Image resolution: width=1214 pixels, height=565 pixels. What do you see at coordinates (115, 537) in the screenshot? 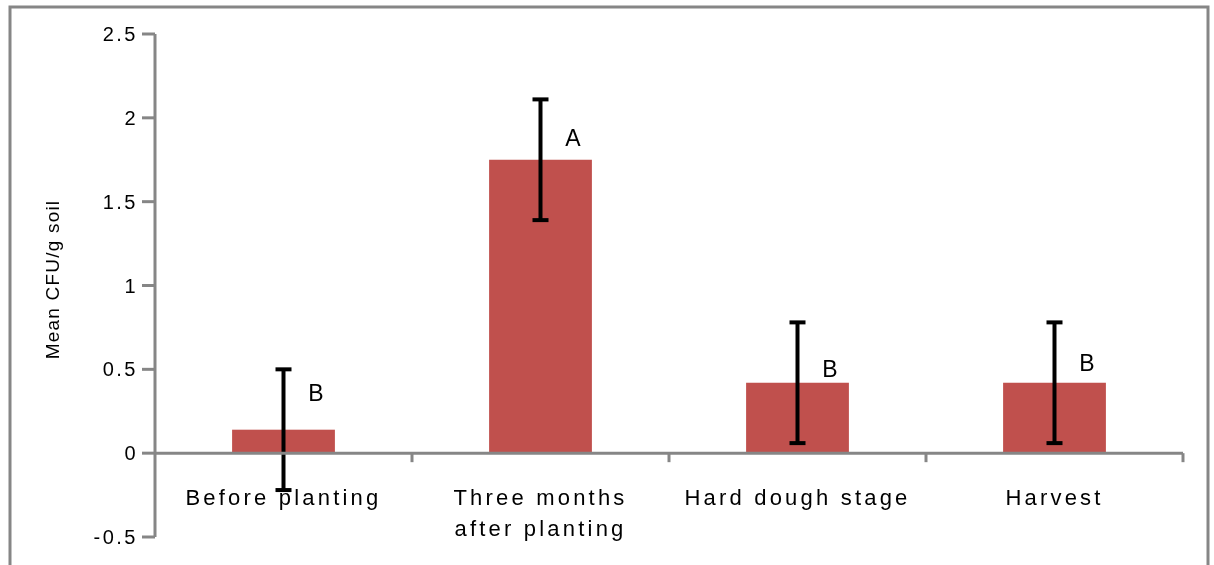
I see `y-tick-label: -0.5` at bounding box center [115, 537].